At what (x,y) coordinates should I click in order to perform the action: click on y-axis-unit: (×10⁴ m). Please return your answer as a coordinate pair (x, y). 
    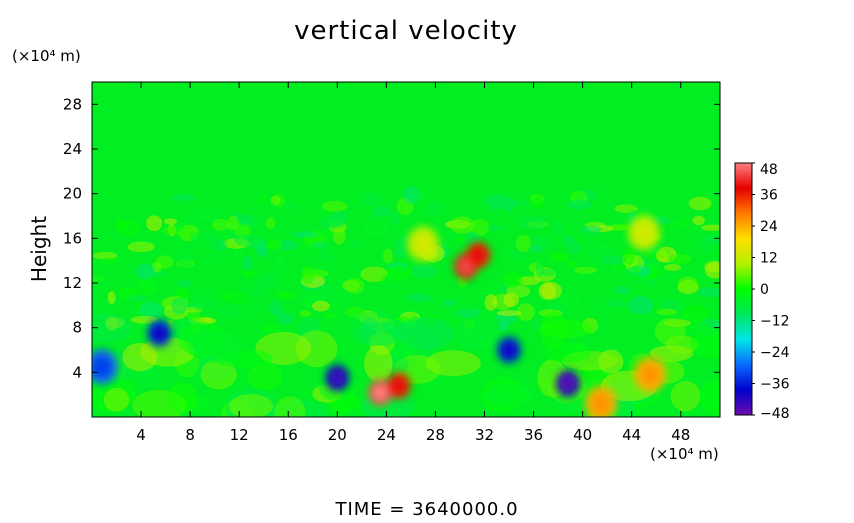
    Looking at the image, I should click on (46, 56).